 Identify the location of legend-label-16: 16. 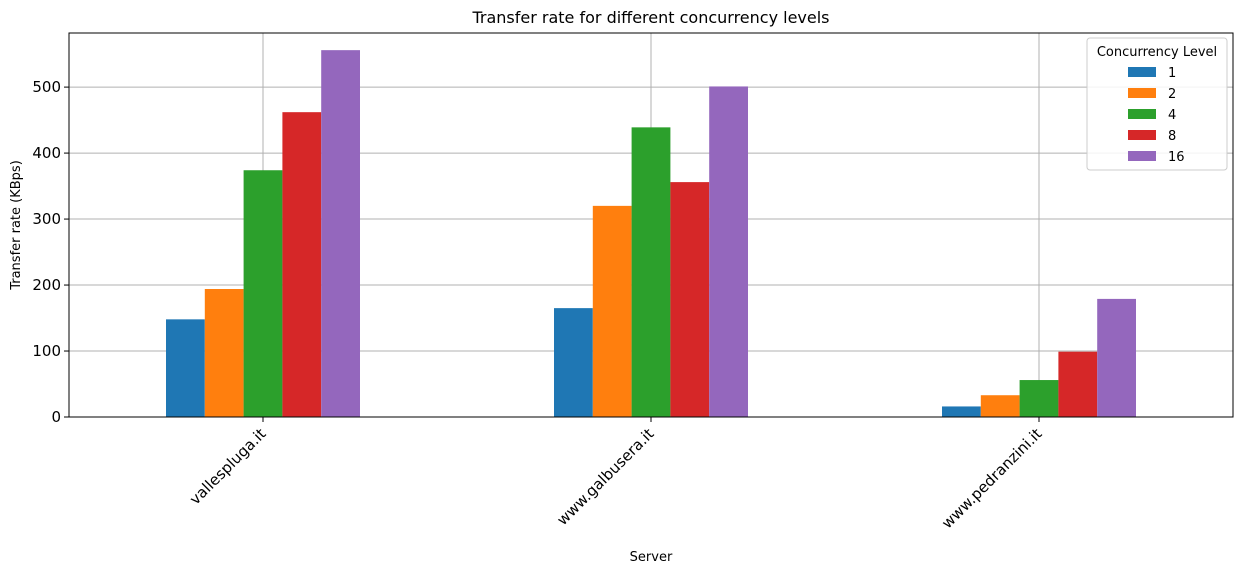
(1176, 157).